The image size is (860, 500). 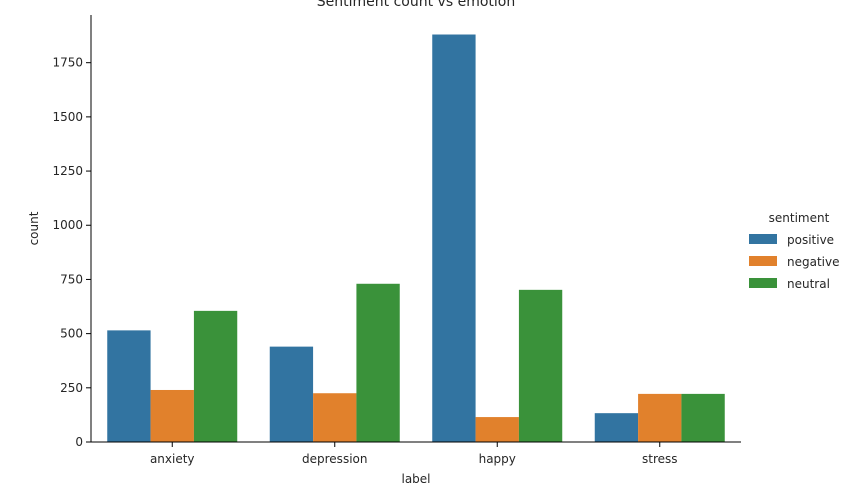 What do you see at coordinates (172, 415) in the screenshot?
I see `bar-anxiety-negative` at bounding box center [172, 415].